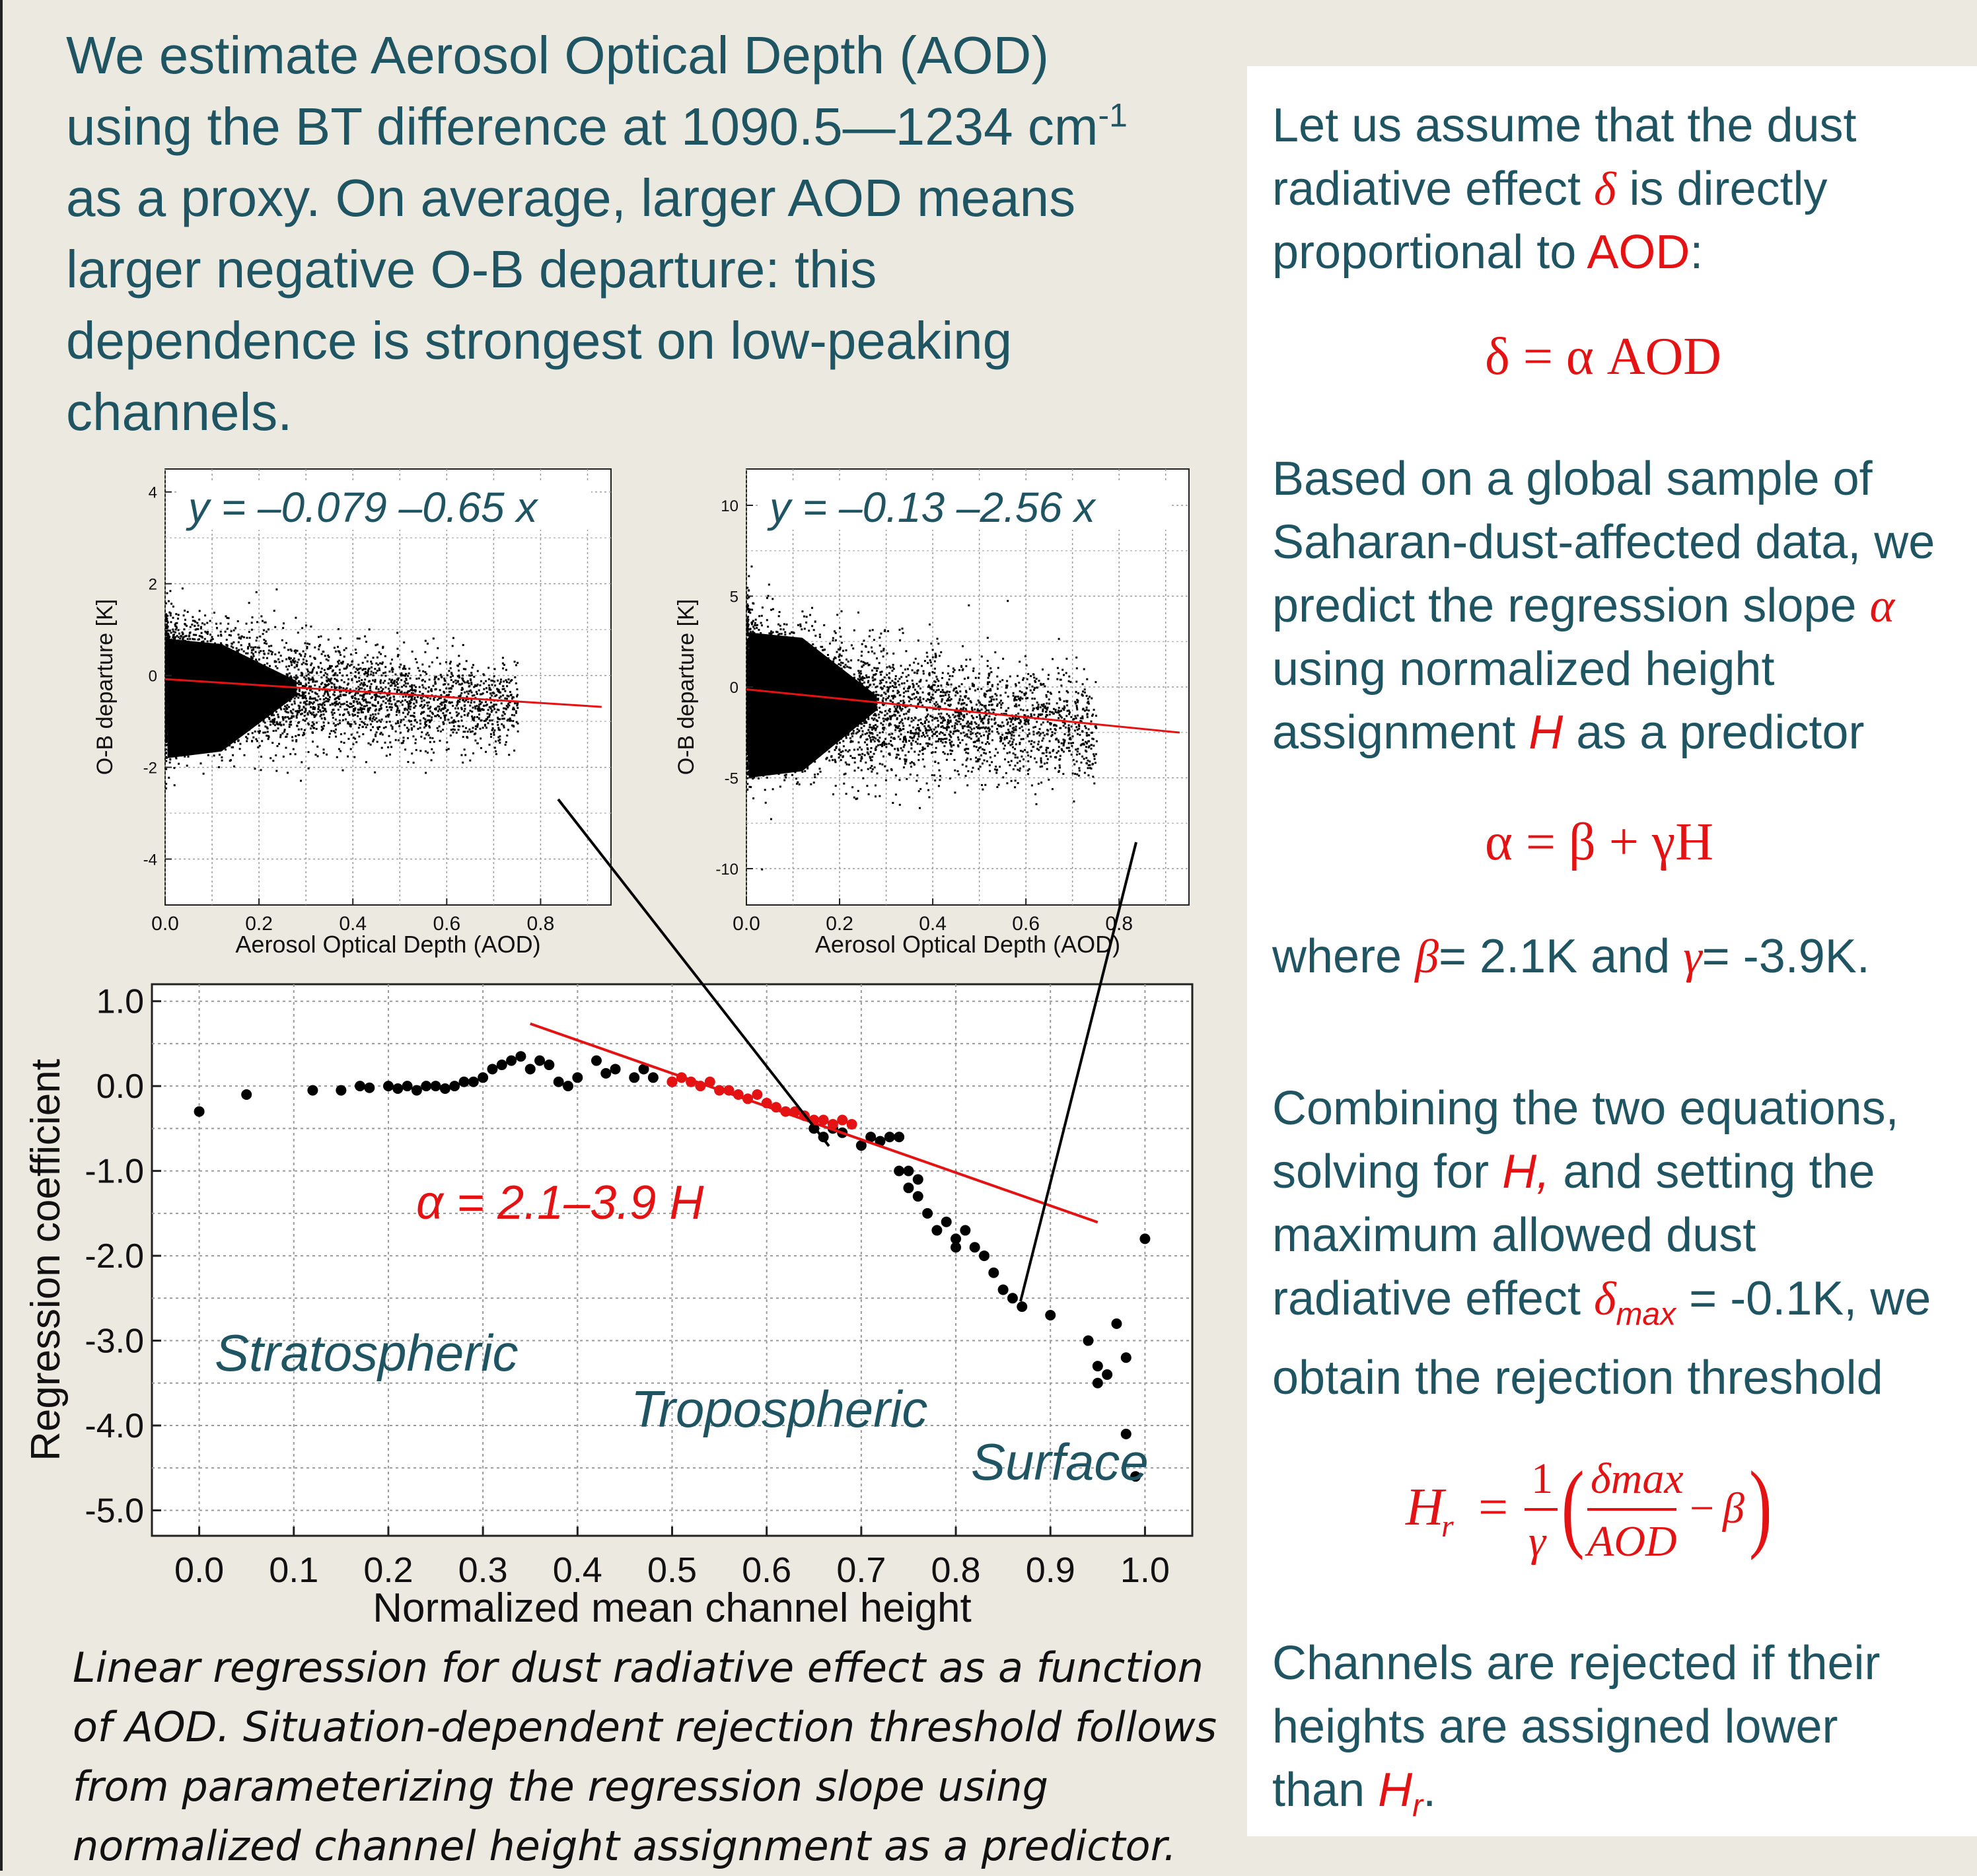 The height and width of the screenshot is (1876, 1977). What do you see at coordinates (1637, 1479) in the screenshot?
I see `eq-inner-num: δmax` at bounding box center [1637, 1479].